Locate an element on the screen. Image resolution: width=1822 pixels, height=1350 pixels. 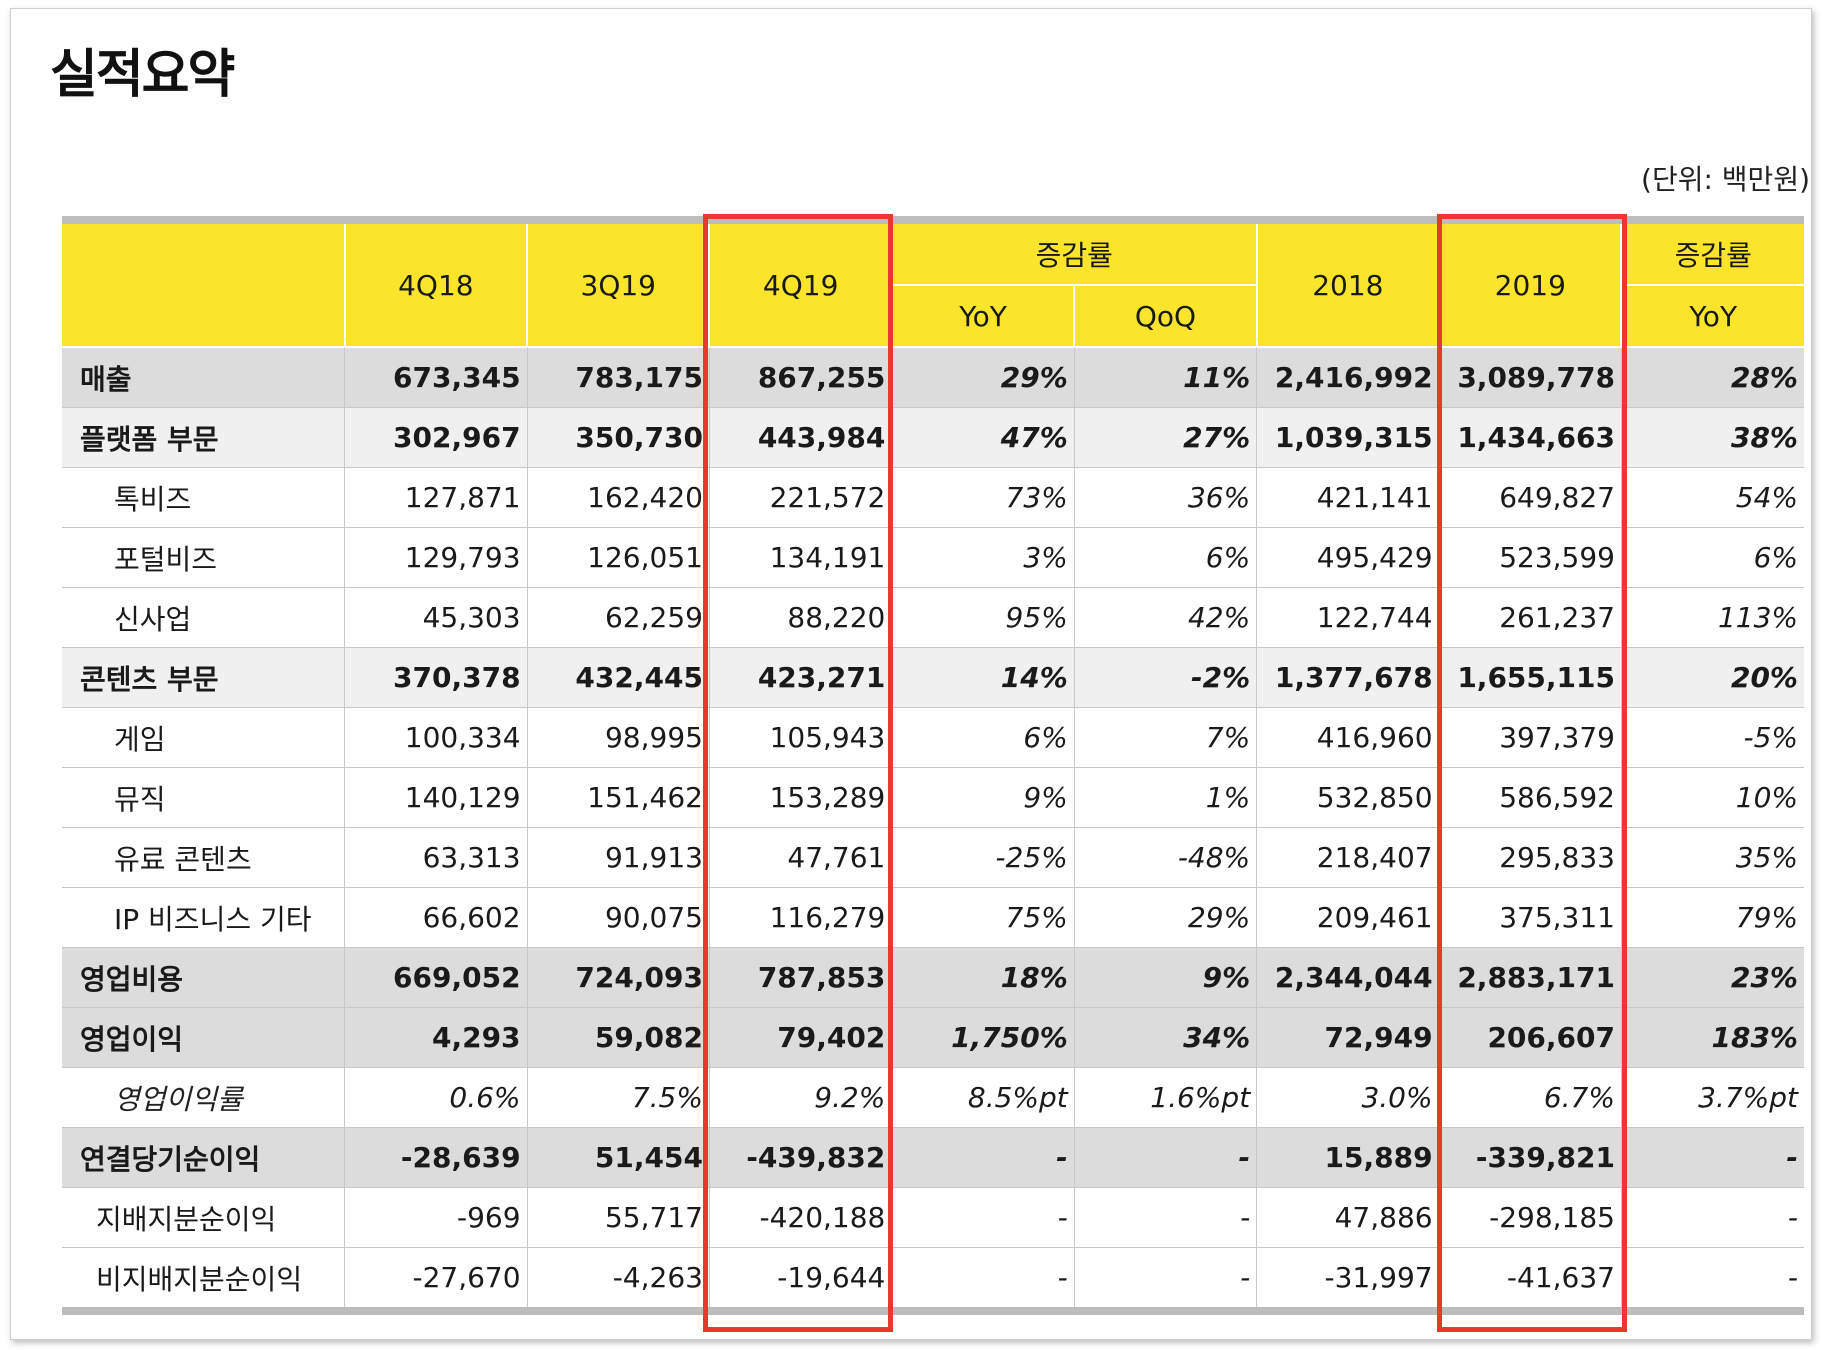
table-cell: 14% is located at coordinates (983, 677).